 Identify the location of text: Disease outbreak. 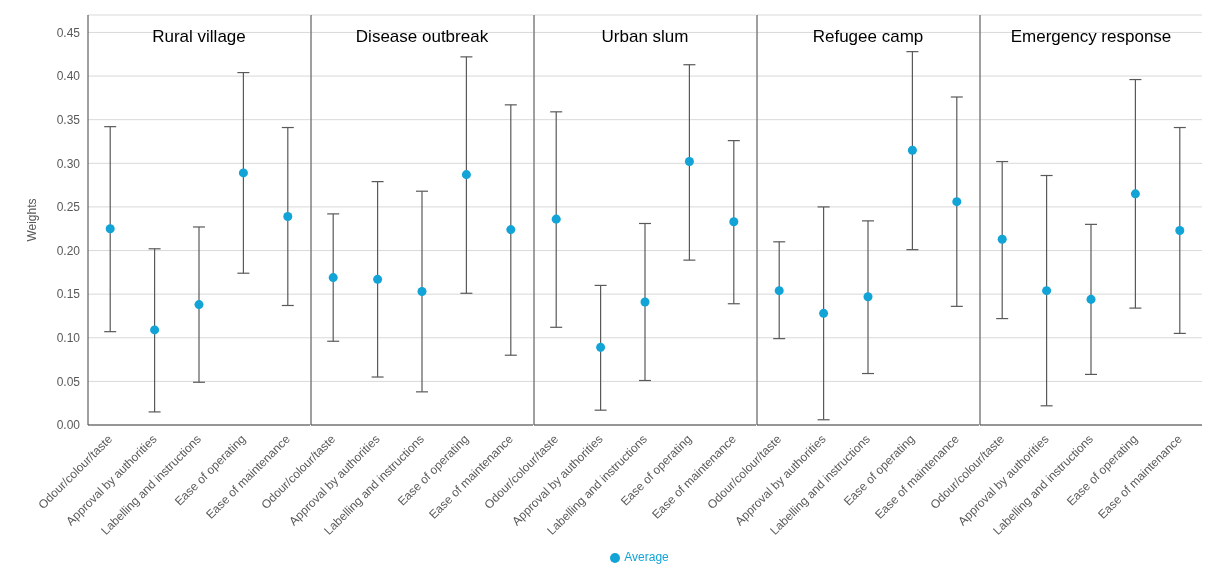
(422, 37).